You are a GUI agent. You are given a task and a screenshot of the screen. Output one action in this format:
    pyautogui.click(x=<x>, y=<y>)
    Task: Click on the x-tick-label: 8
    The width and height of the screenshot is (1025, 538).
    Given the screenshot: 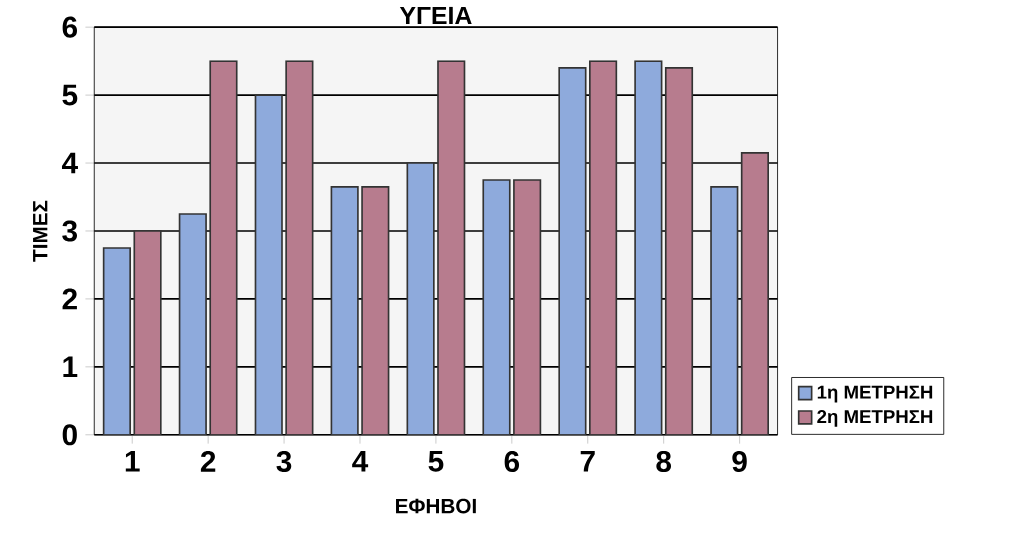 What is the action you would take?
    pyautogui.click(x=664, y=462)
    